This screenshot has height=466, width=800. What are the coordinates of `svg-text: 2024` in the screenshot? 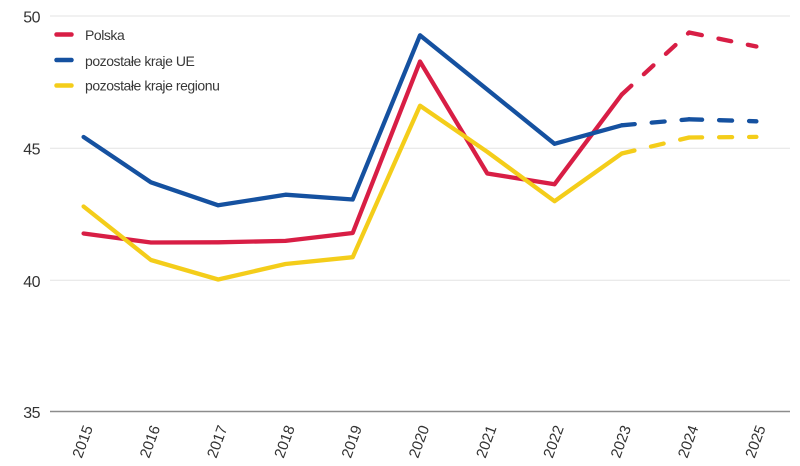 It's located at (688, 441).